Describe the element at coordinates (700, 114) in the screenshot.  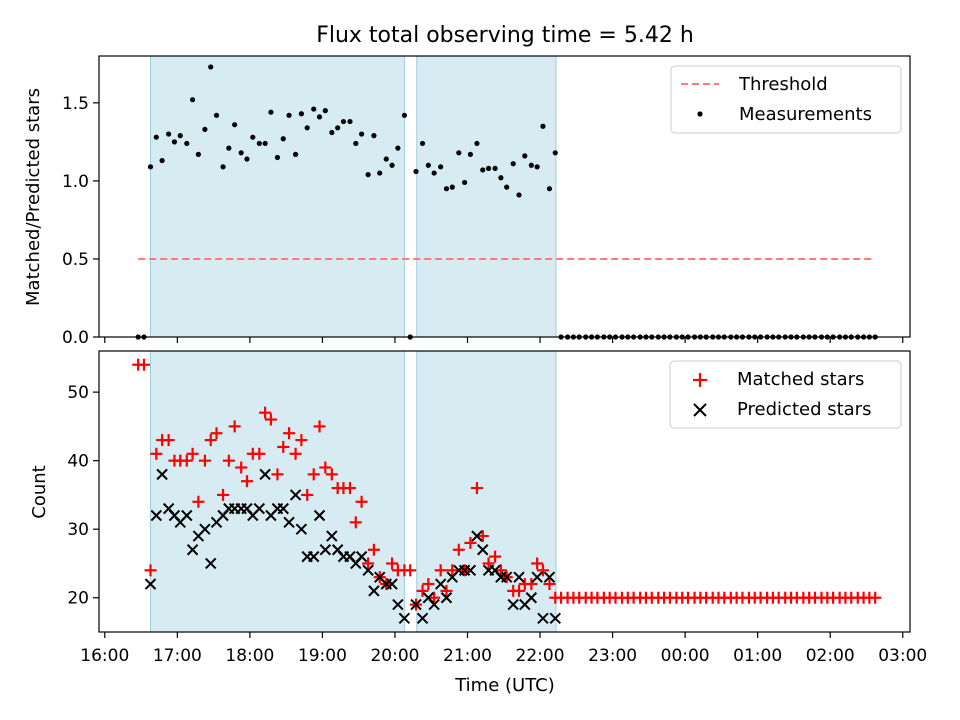
I see `legend-measurements-swatch` at that location.